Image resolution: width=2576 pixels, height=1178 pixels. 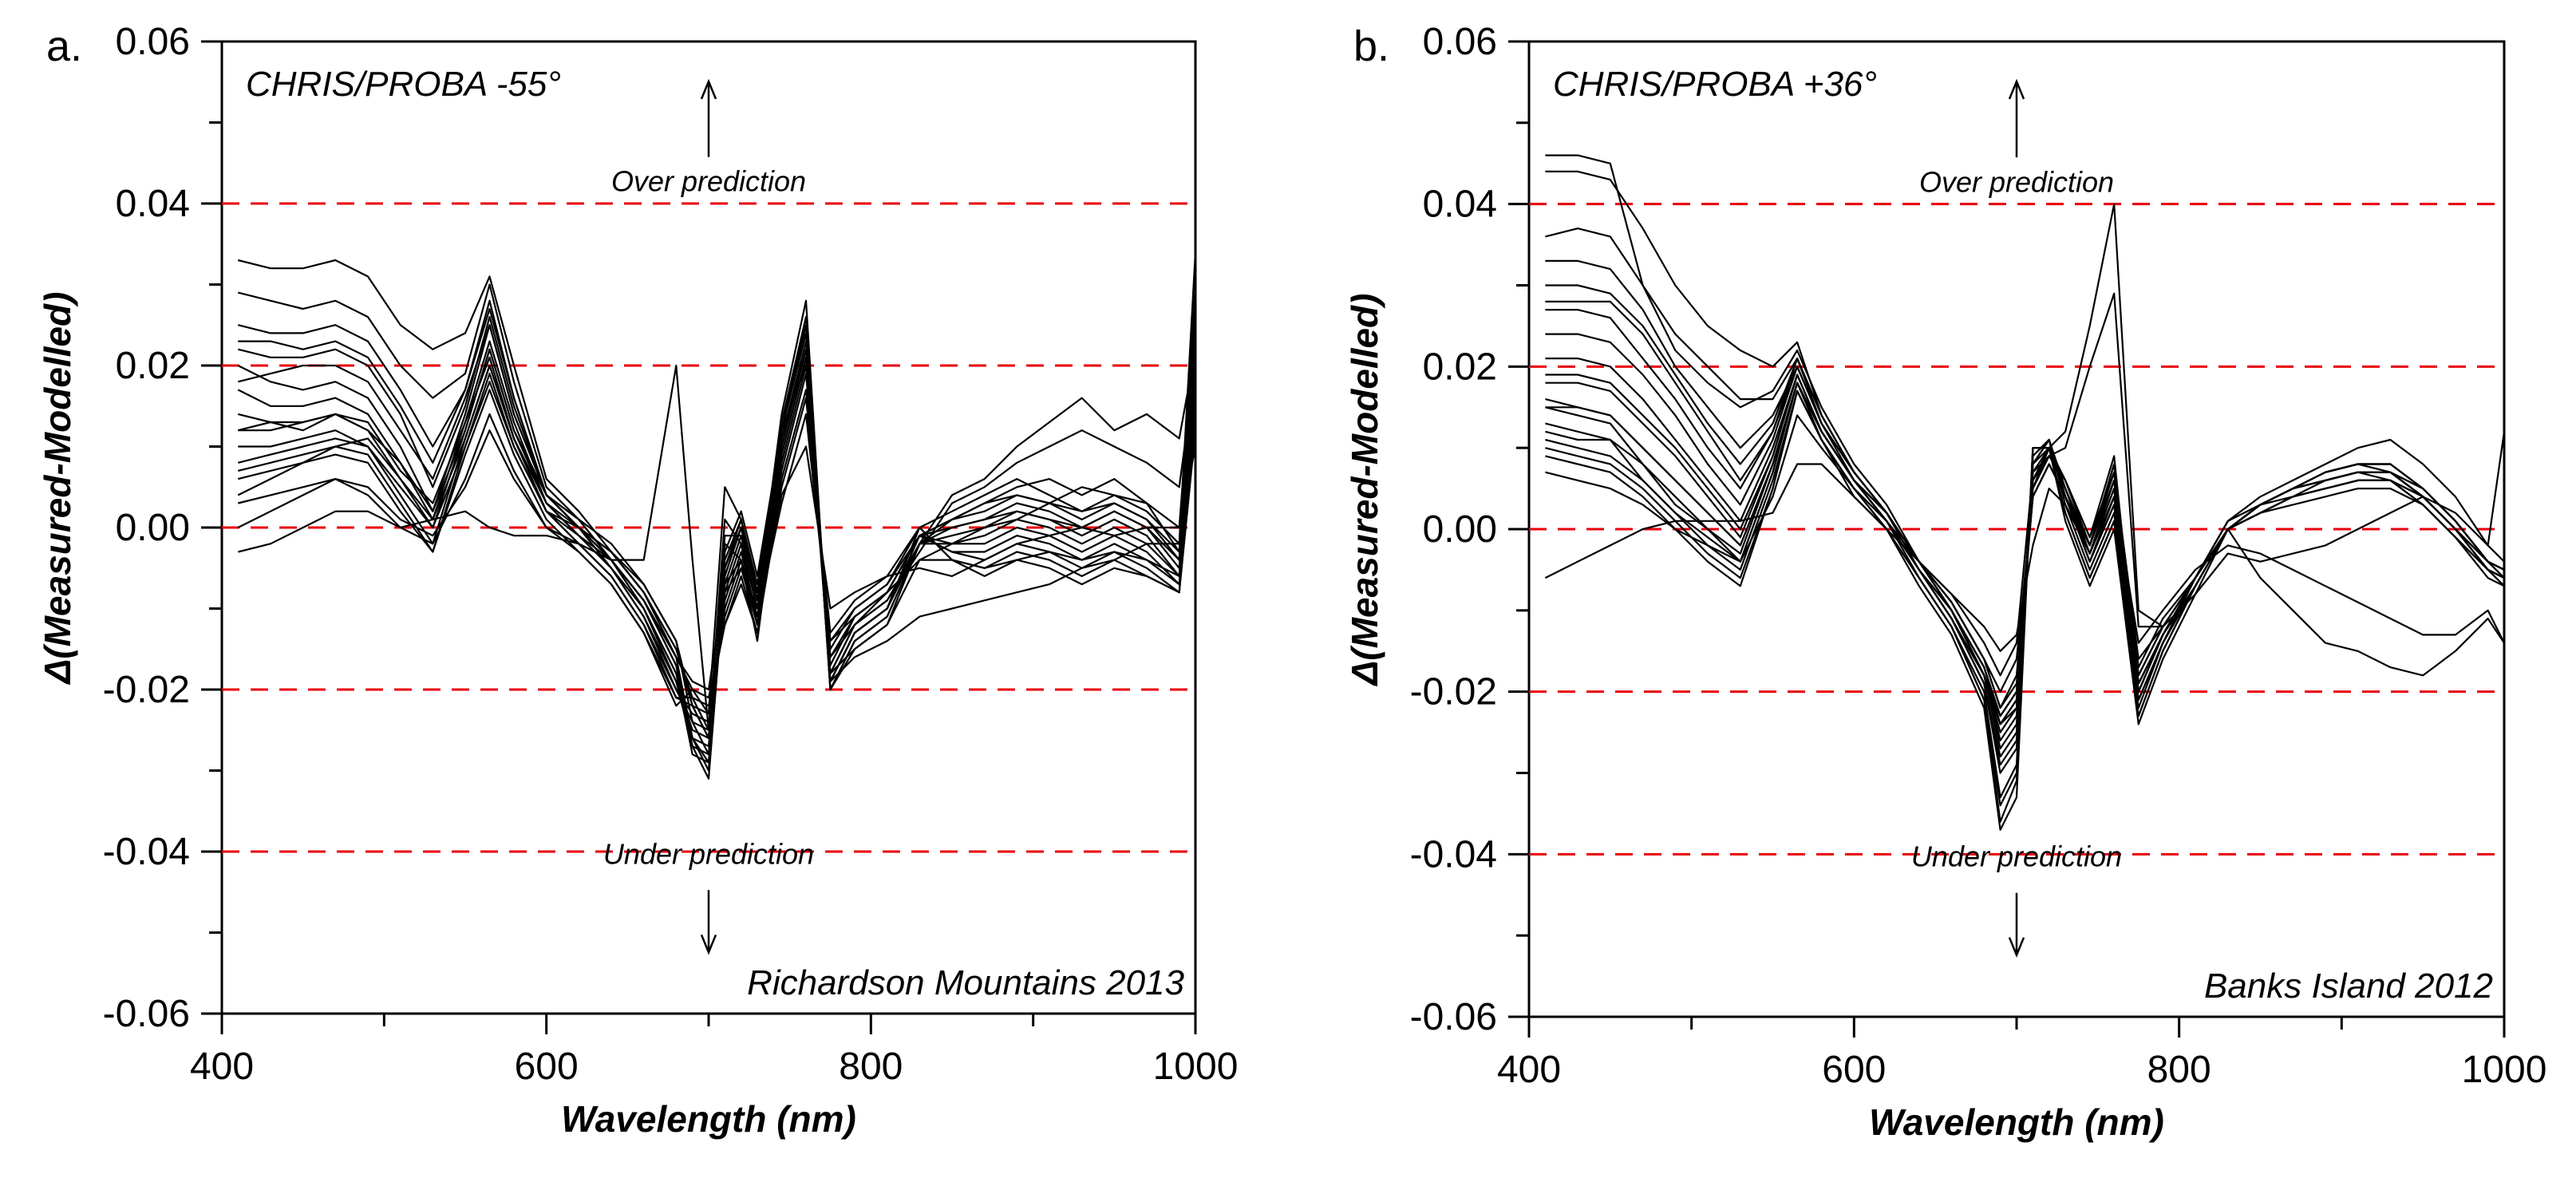 I want to click on panel-title: CHRIS/PROBA -55°, so click(x=403, y=84).